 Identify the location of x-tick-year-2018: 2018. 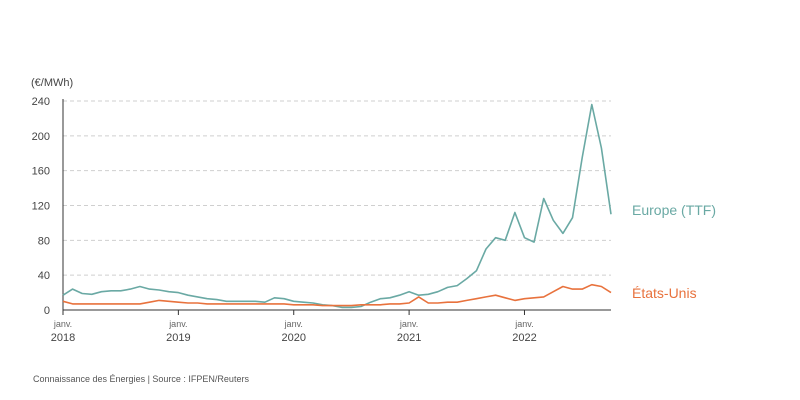
(63, 338).